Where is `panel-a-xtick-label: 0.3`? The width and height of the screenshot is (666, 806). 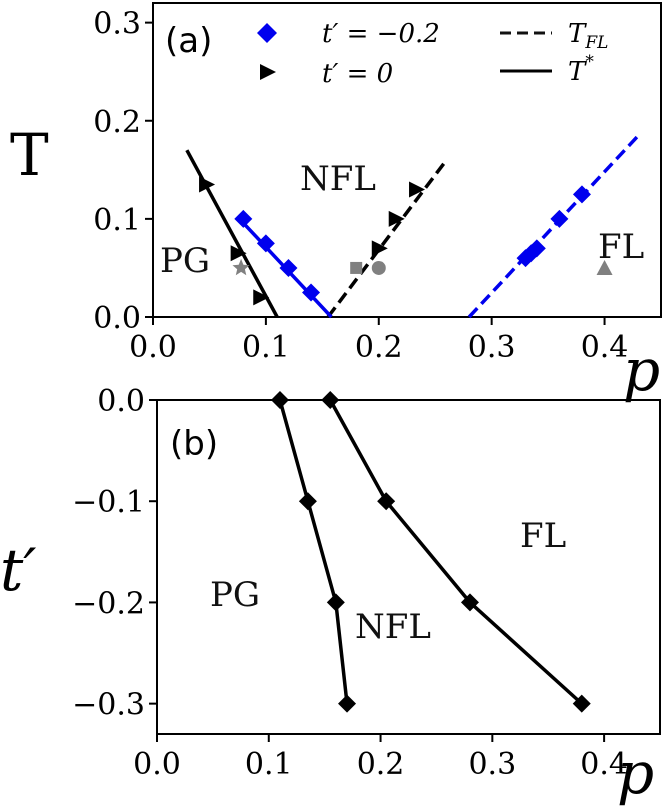
panel-a-xtick-label: 0.3 is located at coordinates (492, 347).